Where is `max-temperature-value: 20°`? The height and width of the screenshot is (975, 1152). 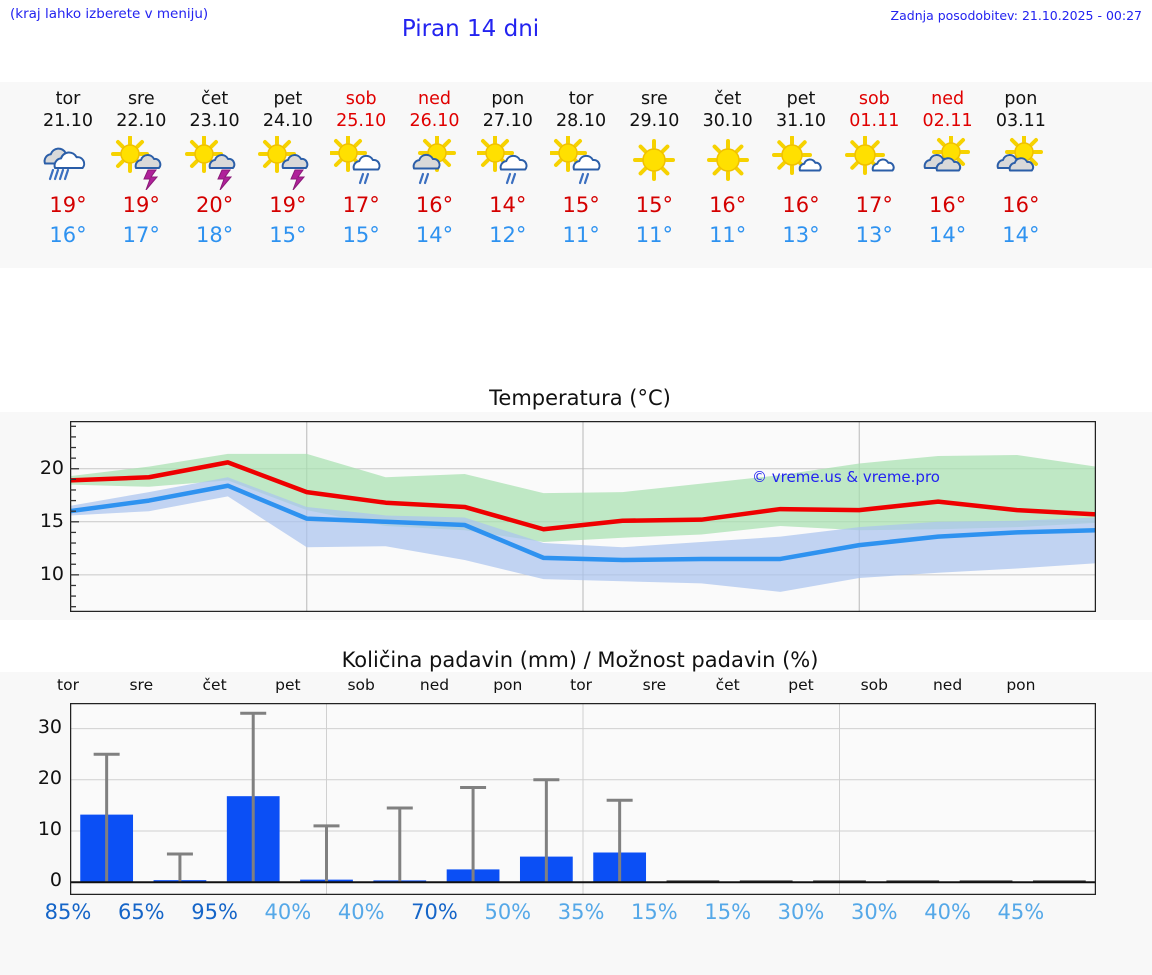 max-temperature-value: 20° is located at coordinates (214, 205).